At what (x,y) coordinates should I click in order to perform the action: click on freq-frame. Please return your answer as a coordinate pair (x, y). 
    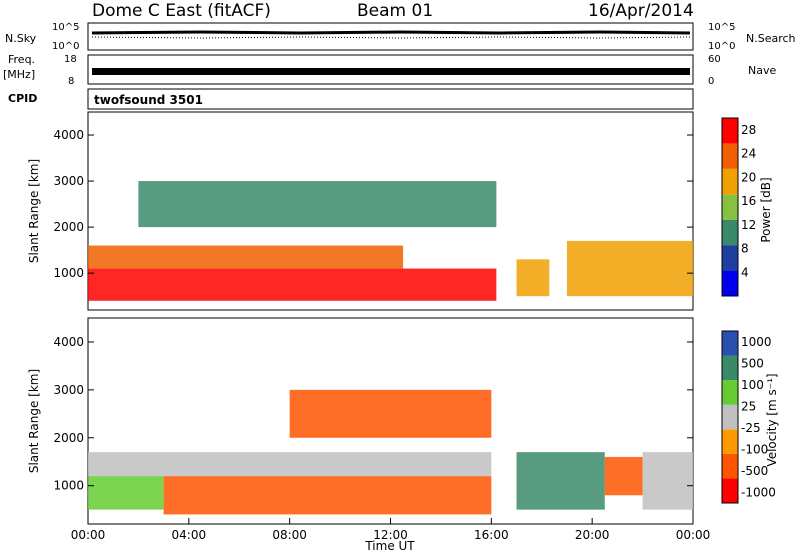
    Looking at the image, I should click on (390, 69).